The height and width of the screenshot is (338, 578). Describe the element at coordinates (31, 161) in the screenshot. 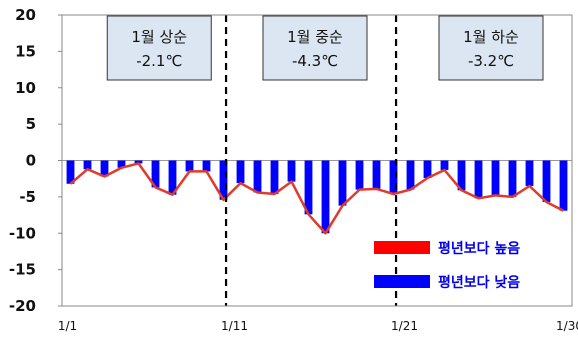

I see `y-tick-label: 0` at that location.